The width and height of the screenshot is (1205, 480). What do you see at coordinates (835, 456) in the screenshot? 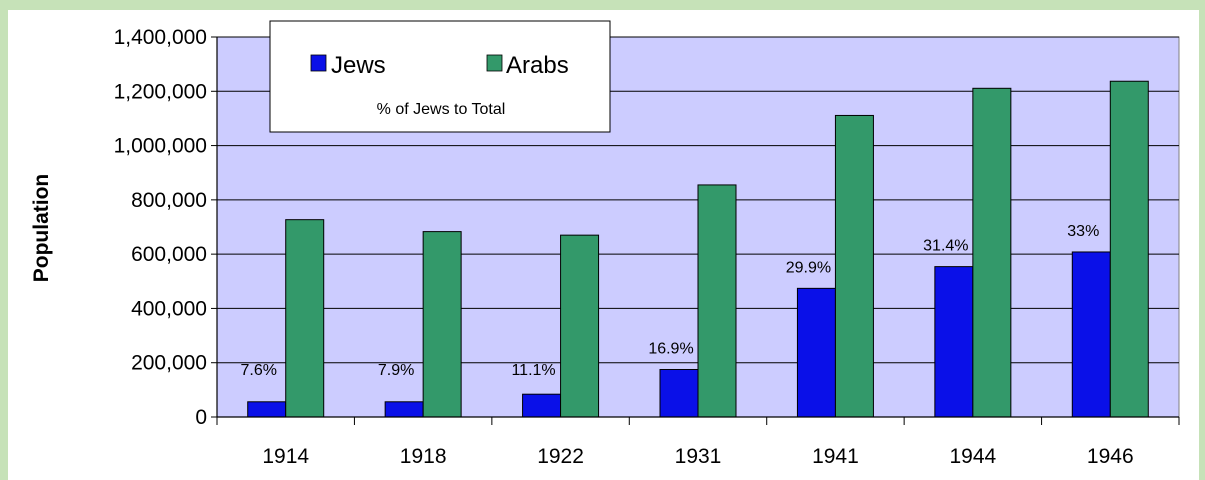
I see `x-tick-label: 1941` at bounding box center [835, 456].